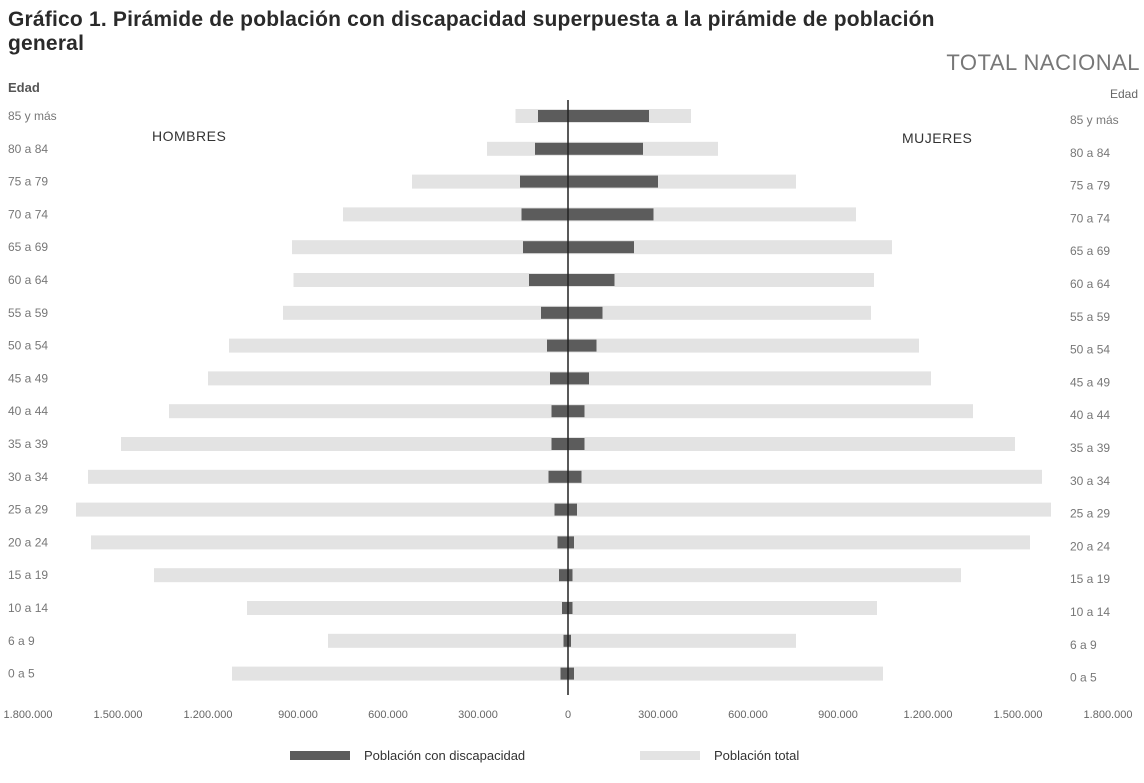 The image size is (1144, 783). Describe the element at coordinates (28, 149) in the screenshot. I see `age-label-left-1: 80 a 84` at that location.